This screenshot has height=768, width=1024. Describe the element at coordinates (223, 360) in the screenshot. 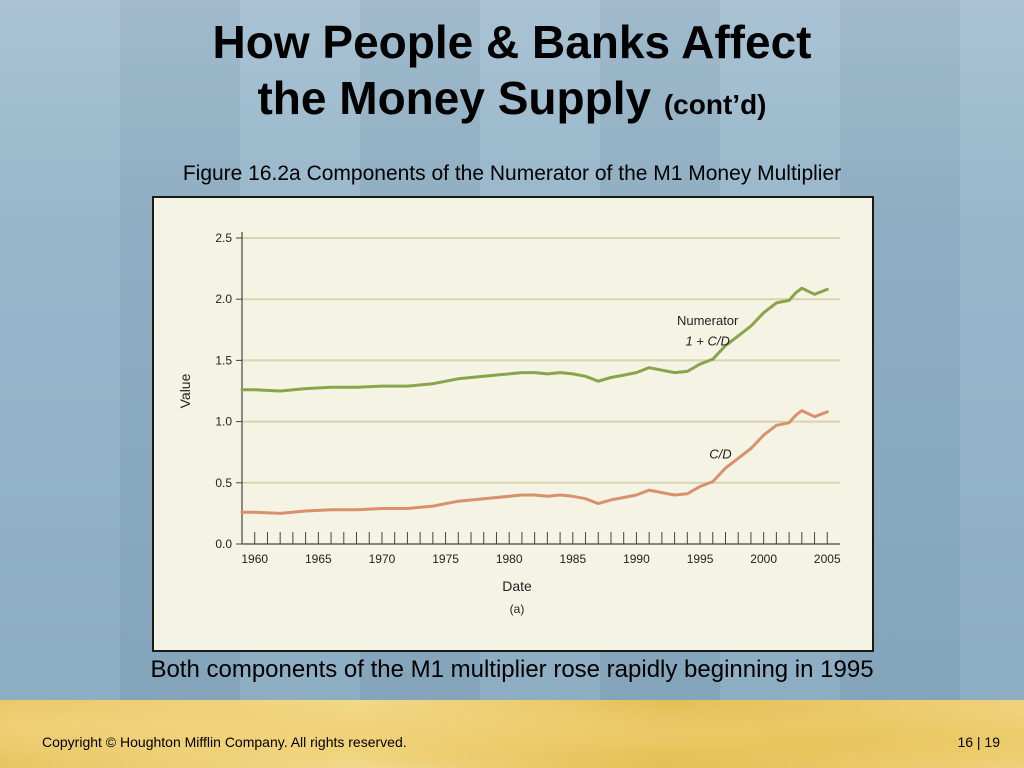

I see `y-tick-label-3: 1.5` at that location.